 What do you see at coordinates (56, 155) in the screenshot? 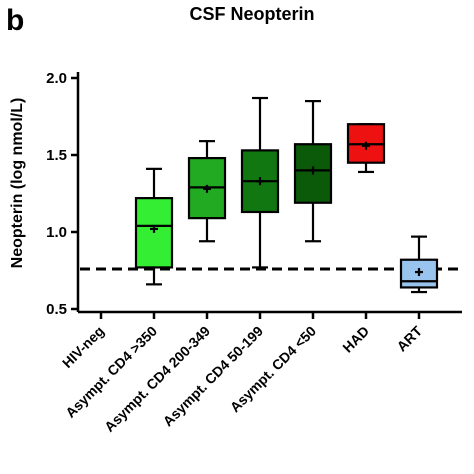
I see `y-tick-label: 1.5` at bounding box center [56, 155].